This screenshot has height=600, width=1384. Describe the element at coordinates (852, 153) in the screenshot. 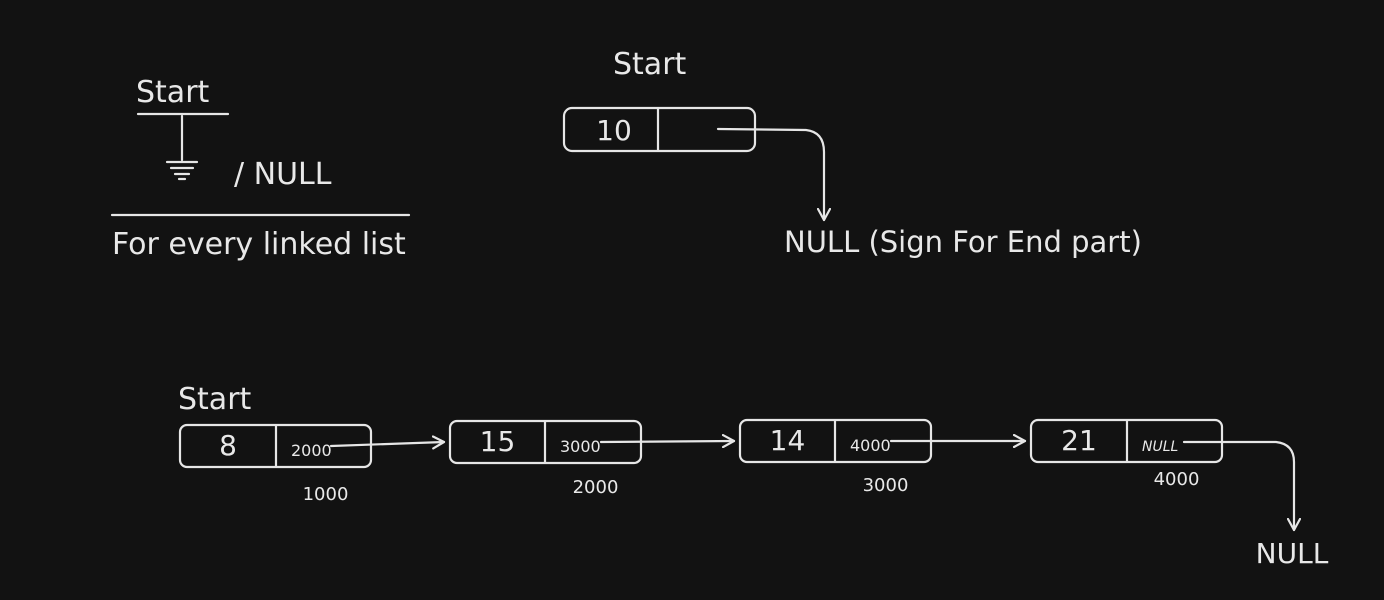

I see `single-node-group: Start 10 NULL (Sign For End part)` at that location.